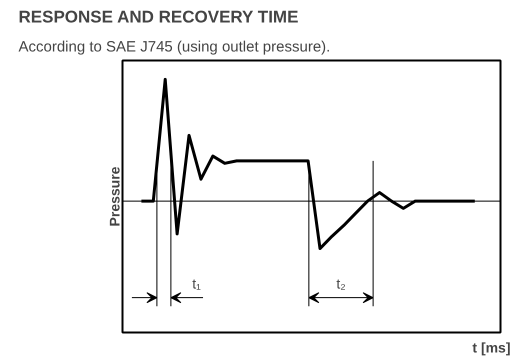 This screenshot has height=360, width=526. What do you see at coordinates (197, 284) in the screenshot?
I see `text: t₁` at bounding box center [197, 284].